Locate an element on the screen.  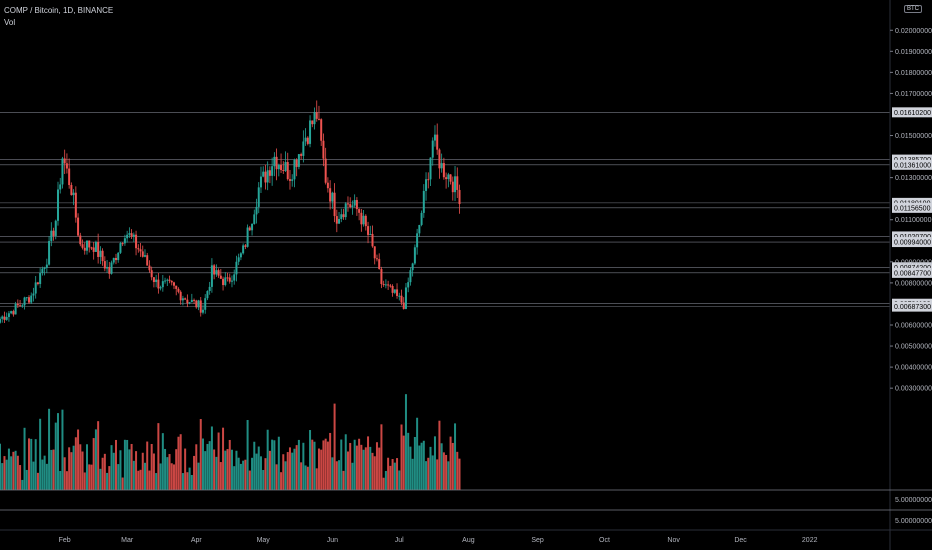
level-label-bg is located at coordinates (912, 207).